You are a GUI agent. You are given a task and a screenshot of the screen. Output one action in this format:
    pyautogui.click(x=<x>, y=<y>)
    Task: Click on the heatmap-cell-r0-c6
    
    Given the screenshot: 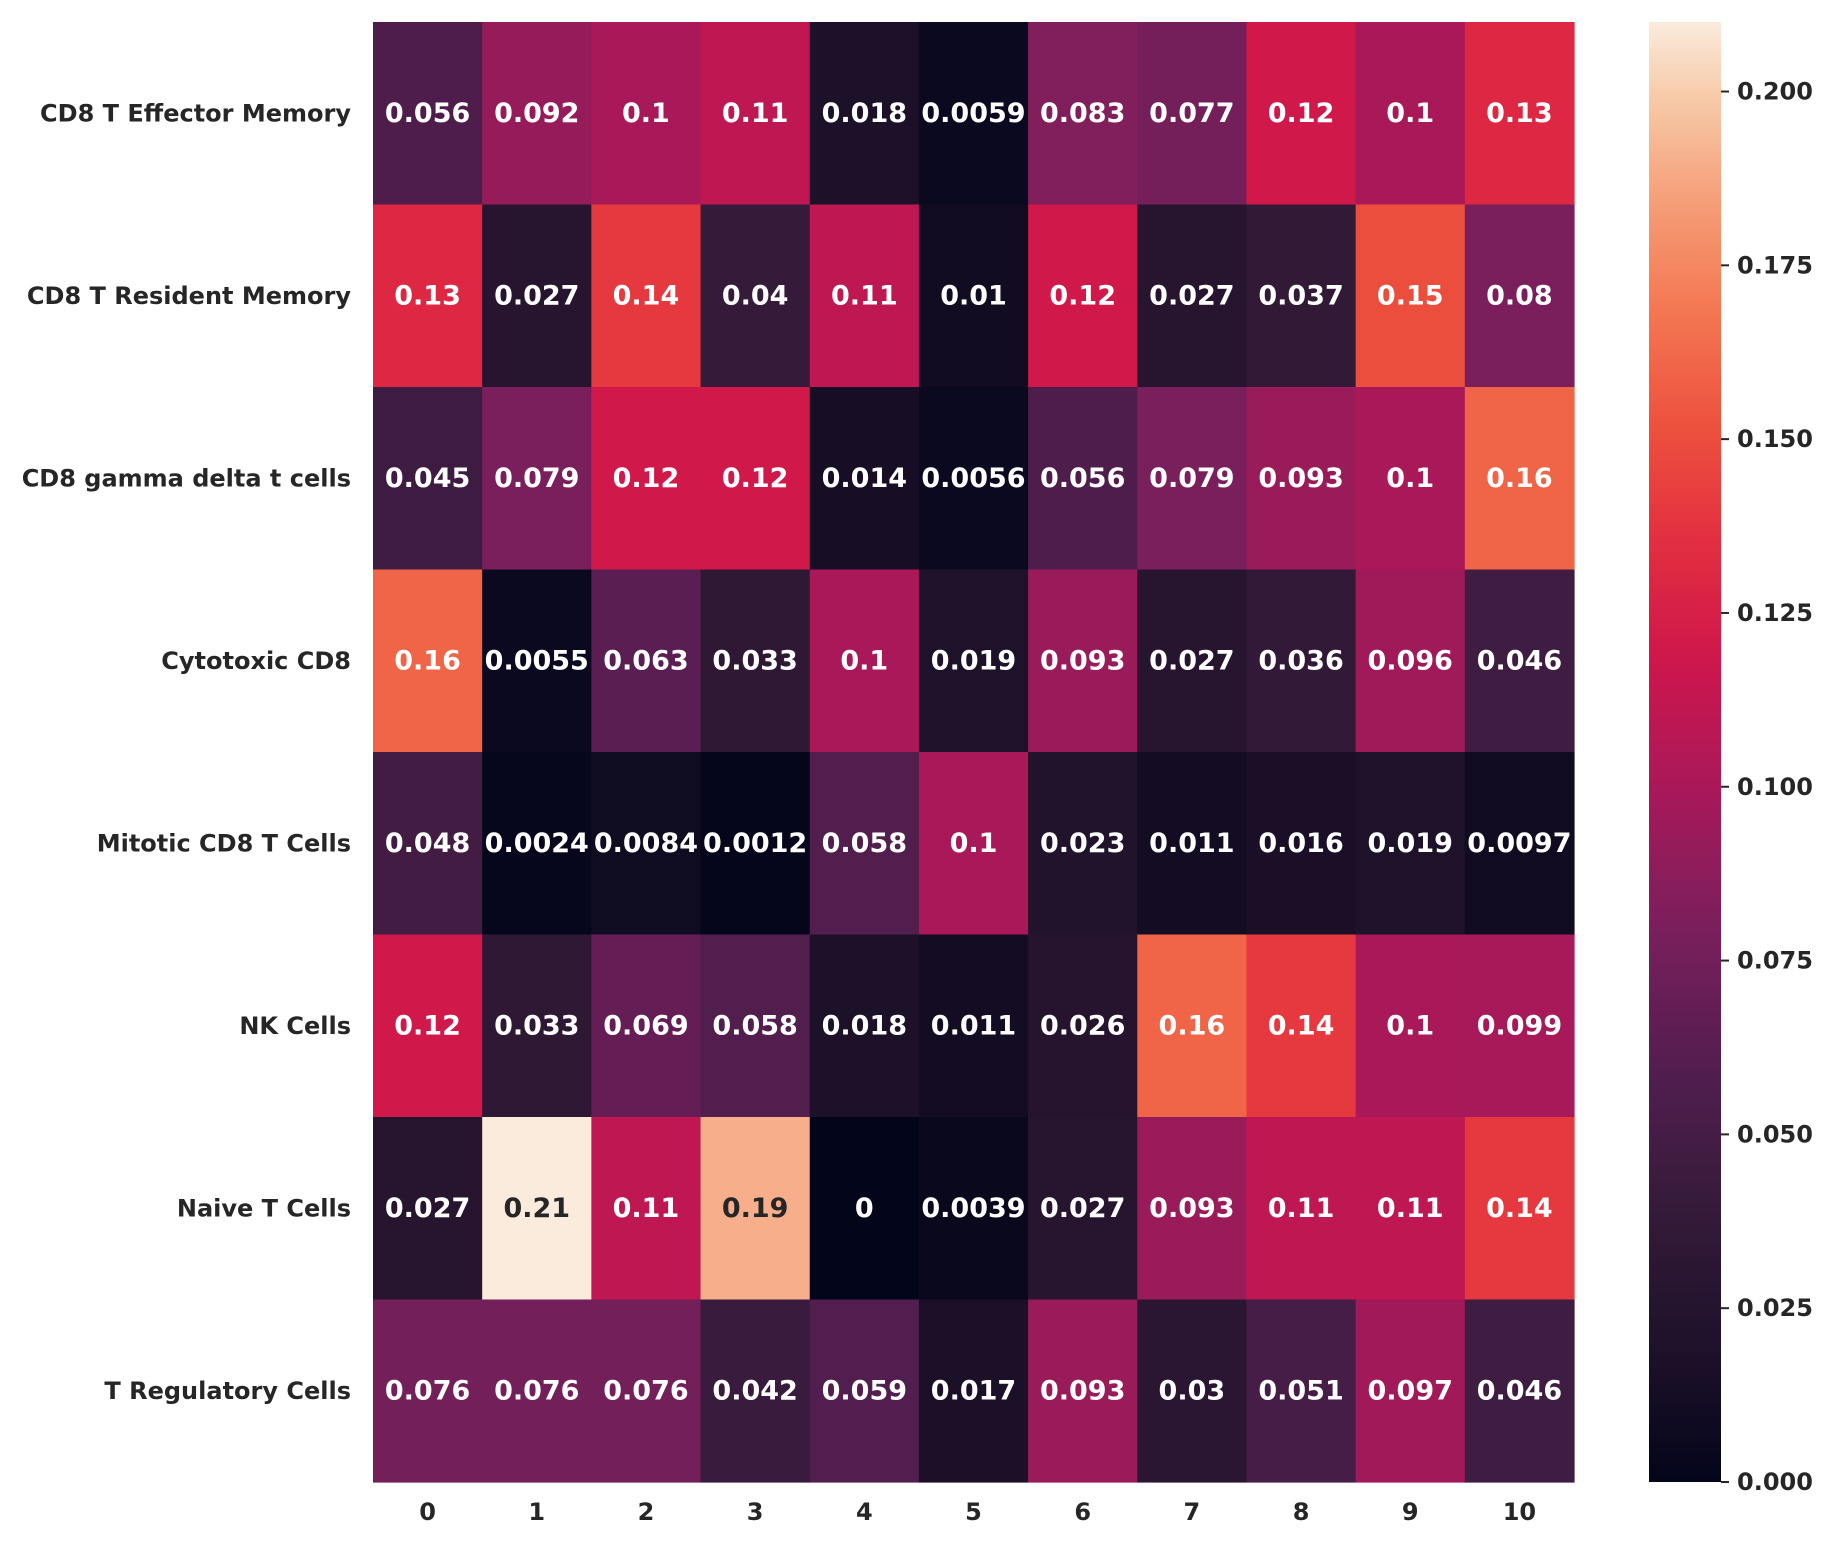 What is the action you would take?
    pyautogui.click(x=1083, y=114)
    